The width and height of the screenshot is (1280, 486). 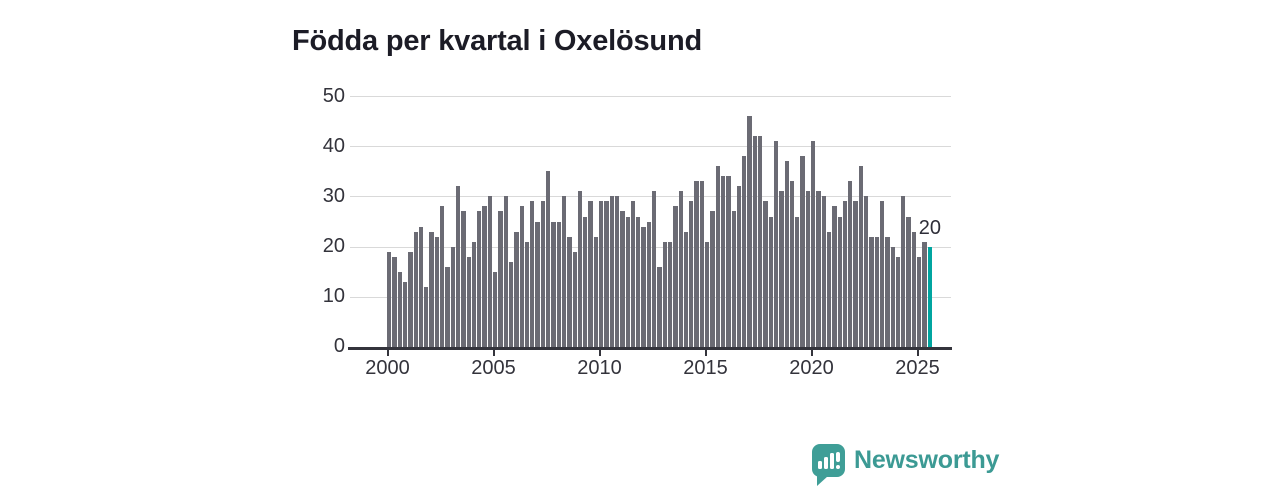 I want to click on y-axis-label-30: 30, so click(x=333, y=195).